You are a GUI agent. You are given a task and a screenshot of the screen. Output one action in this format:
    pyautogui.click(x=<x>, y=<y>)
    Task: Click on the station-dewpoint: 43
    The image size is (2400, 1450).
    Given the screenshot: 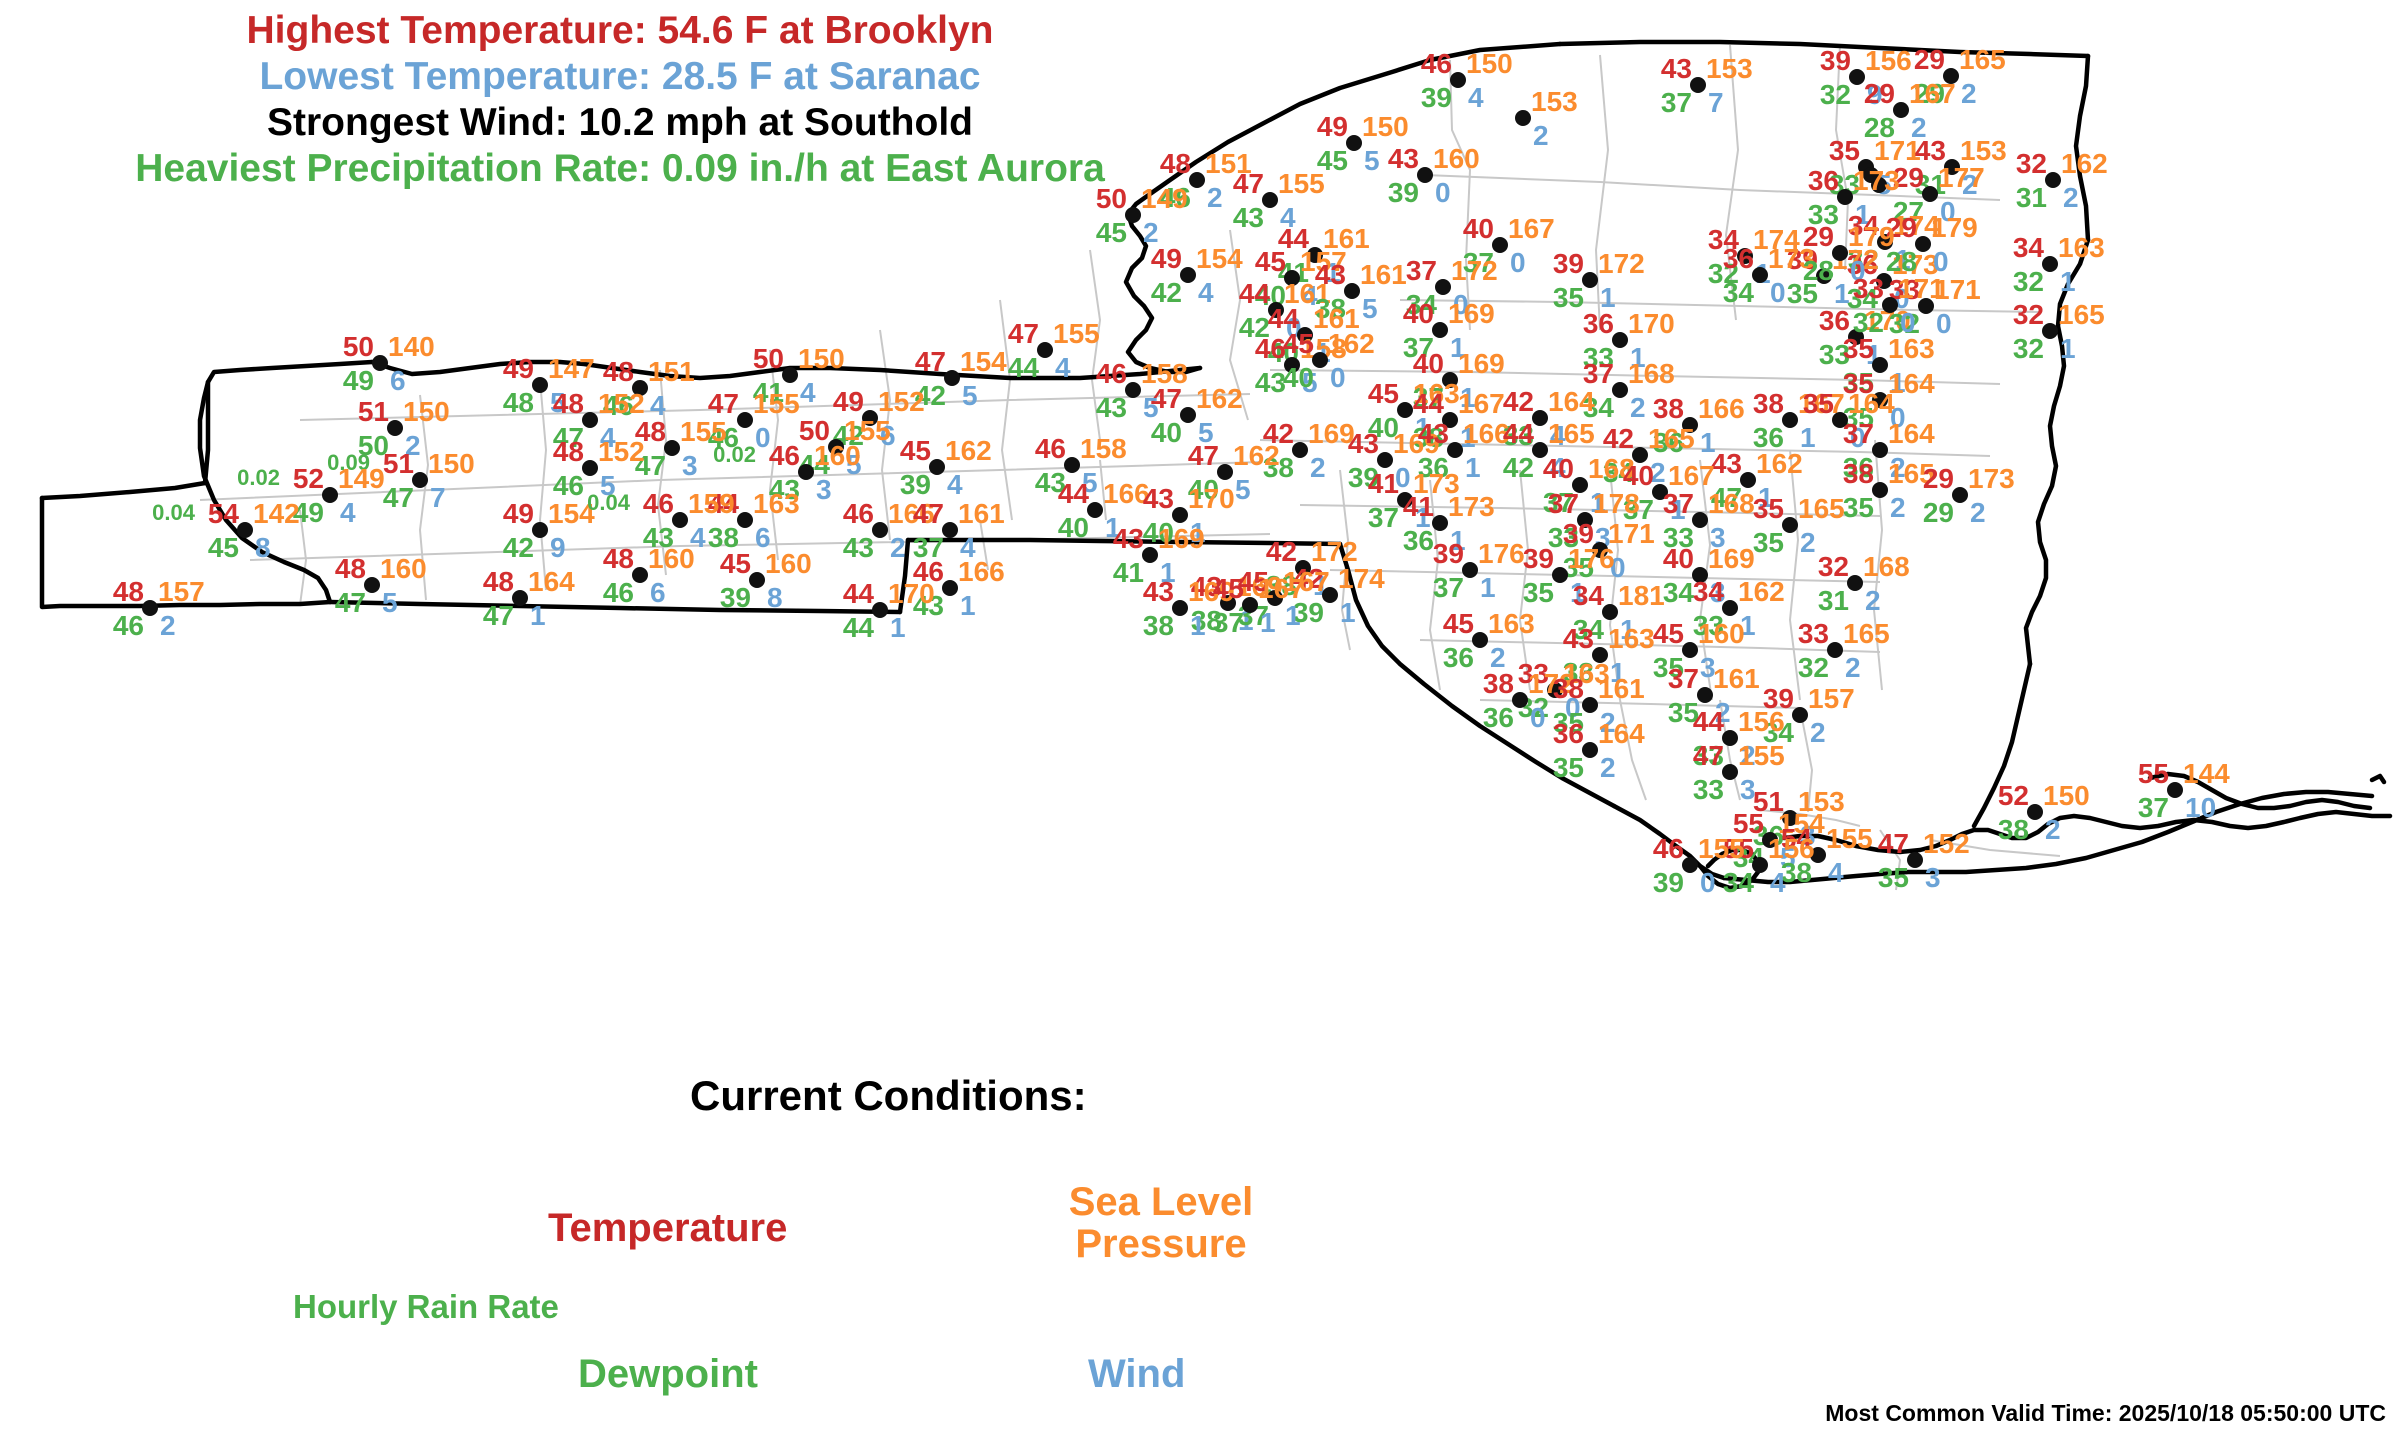 What is the action you would take?
    pyautogui.click(x=784, y=489)
    